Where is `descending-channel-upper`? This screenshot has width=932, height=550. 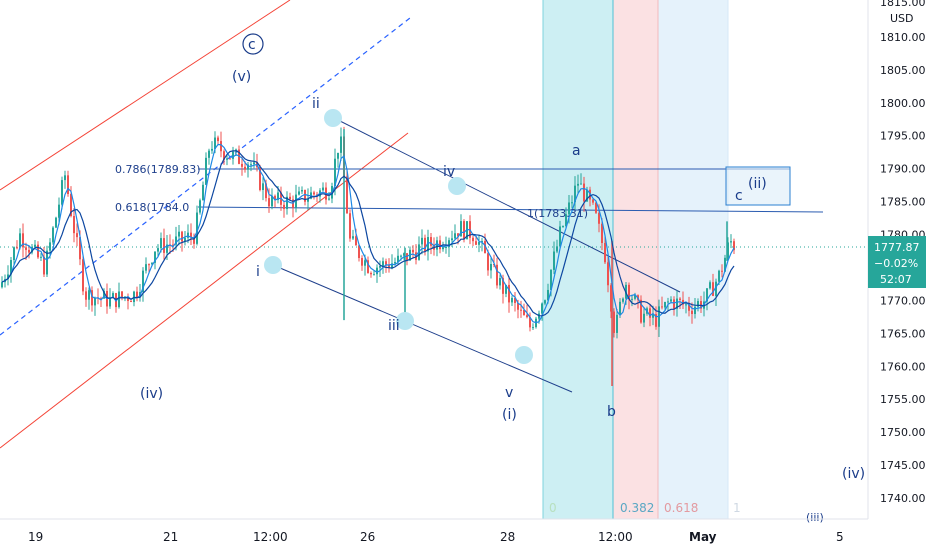 descending-channel-upper is located at coordinates (509, 206).